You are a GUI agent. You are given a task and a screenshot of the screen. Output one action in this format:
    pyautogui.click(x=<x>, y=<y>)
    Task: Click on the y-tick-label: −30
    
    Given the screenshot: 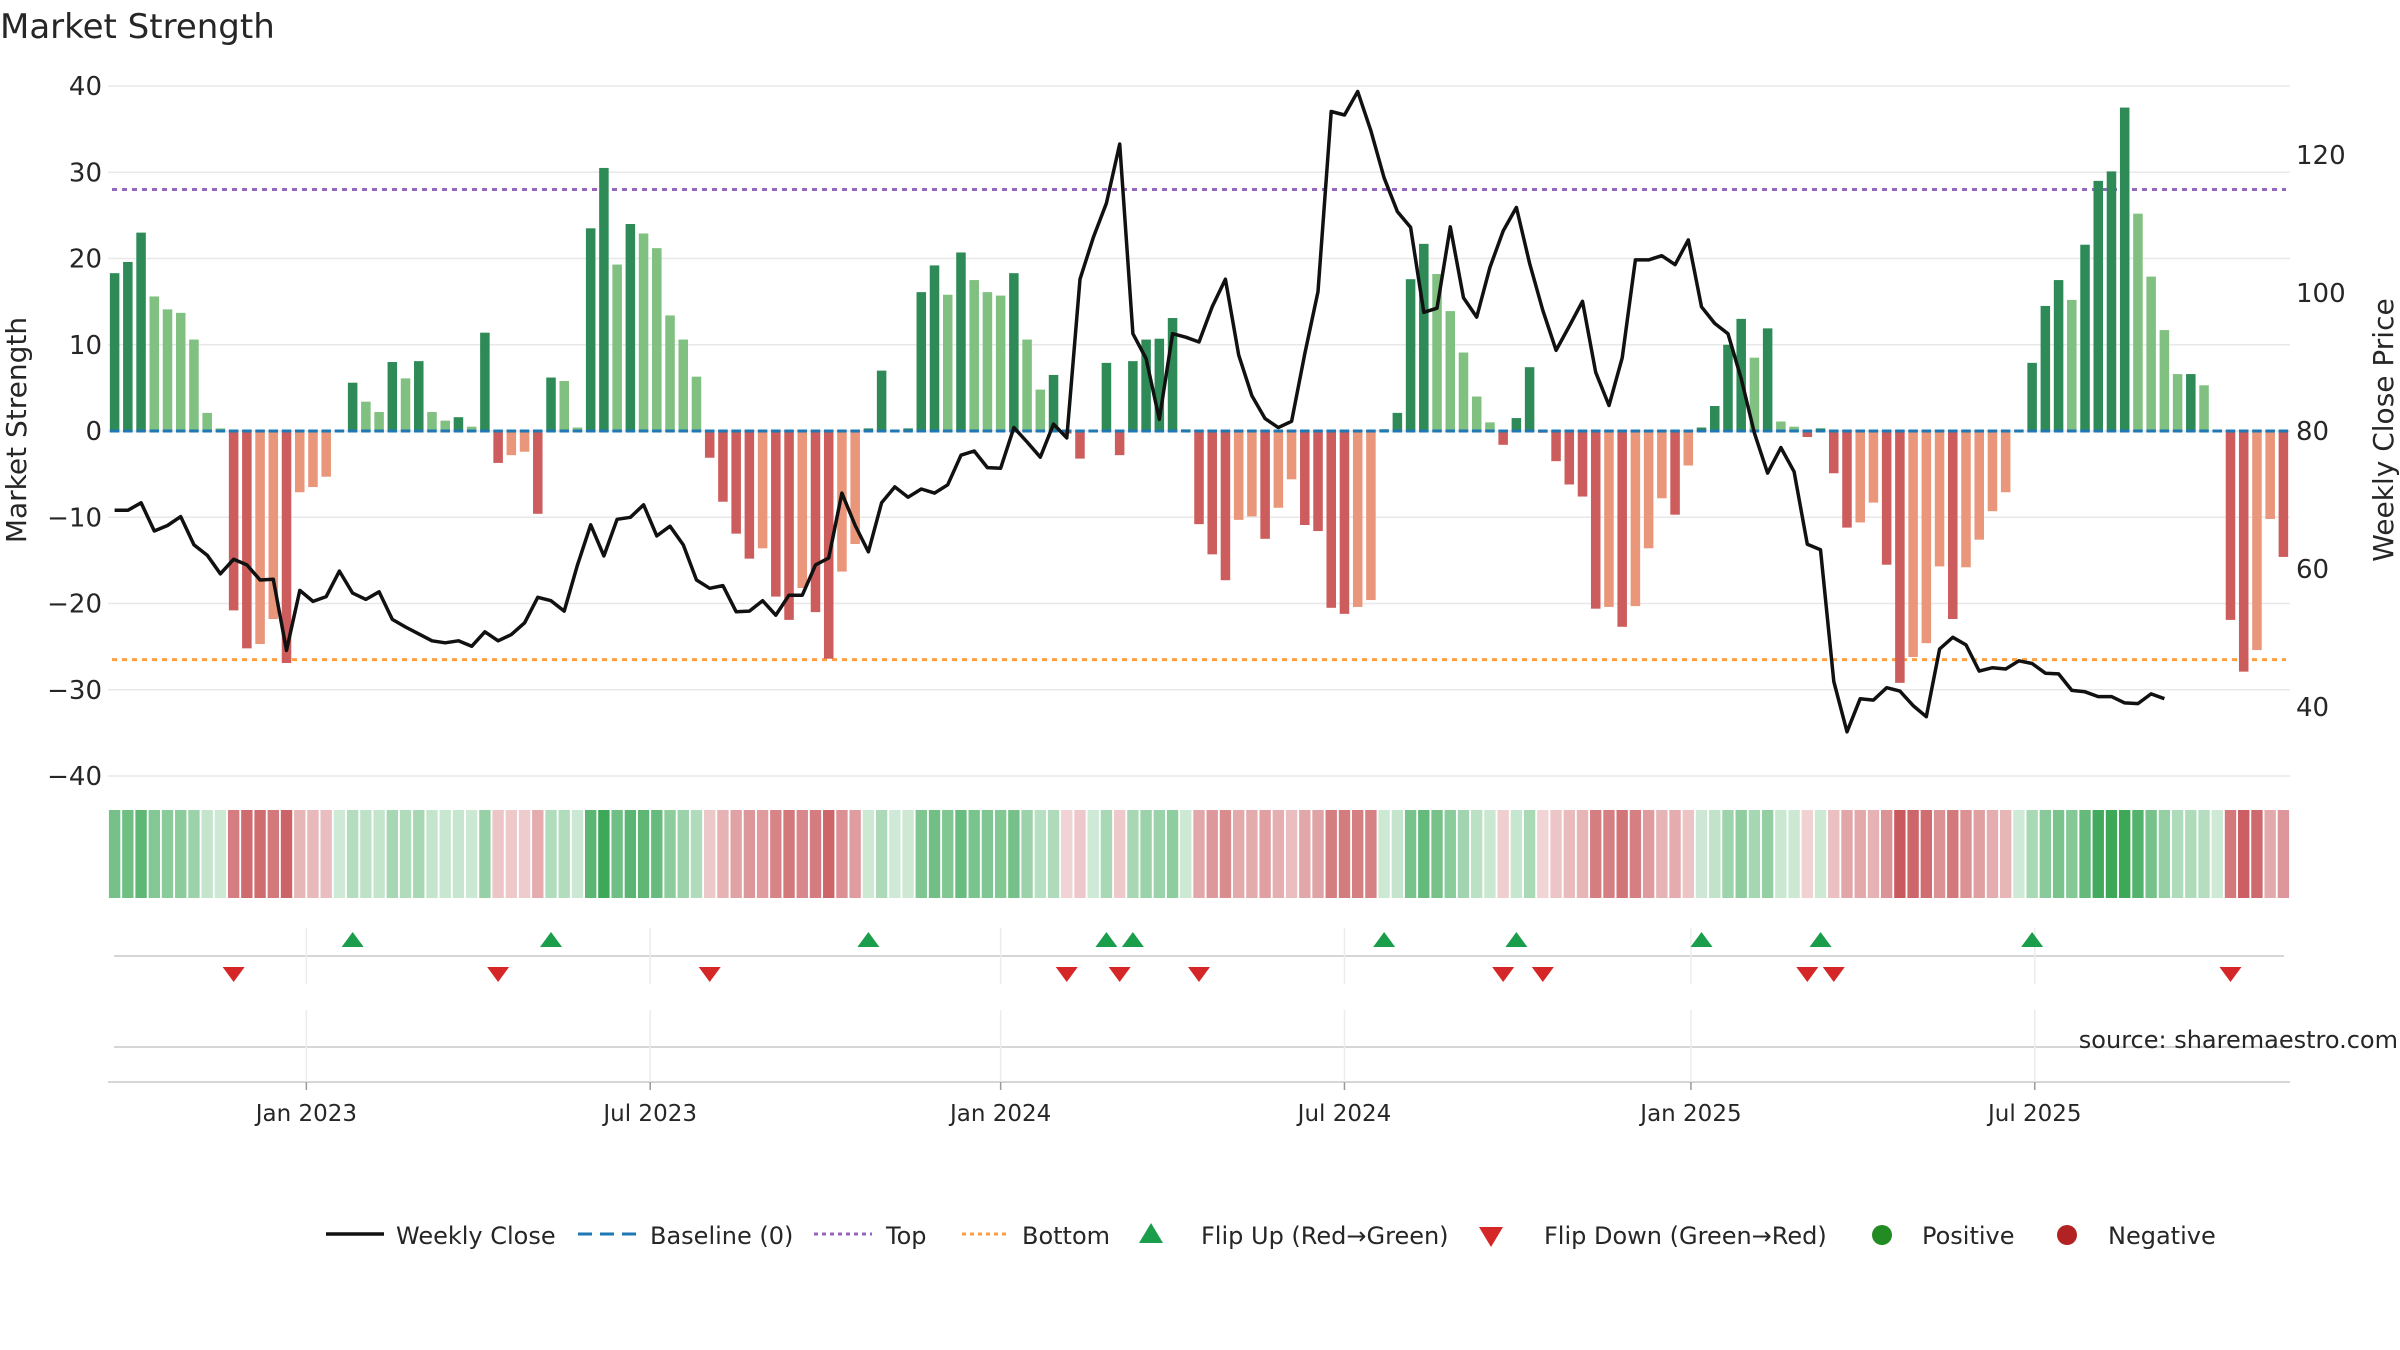 What is the action you would take?
    pyautogui.click(x=74, y=691)
    